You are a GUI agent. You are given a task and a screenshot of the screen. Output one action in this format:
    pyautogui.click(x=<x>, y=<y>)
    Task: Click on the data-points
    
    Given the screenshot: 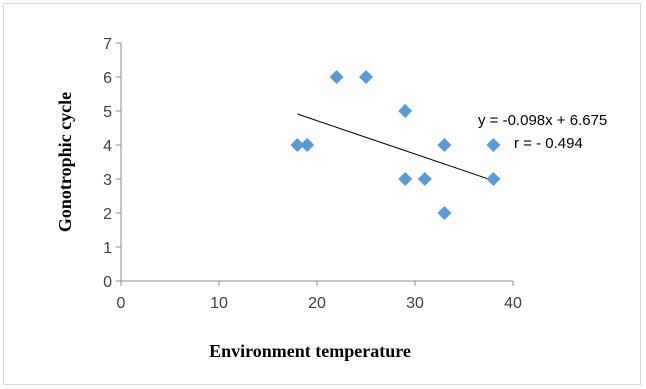 What is the action you would take?
    pyautogui.click(x=395, y=145)
    